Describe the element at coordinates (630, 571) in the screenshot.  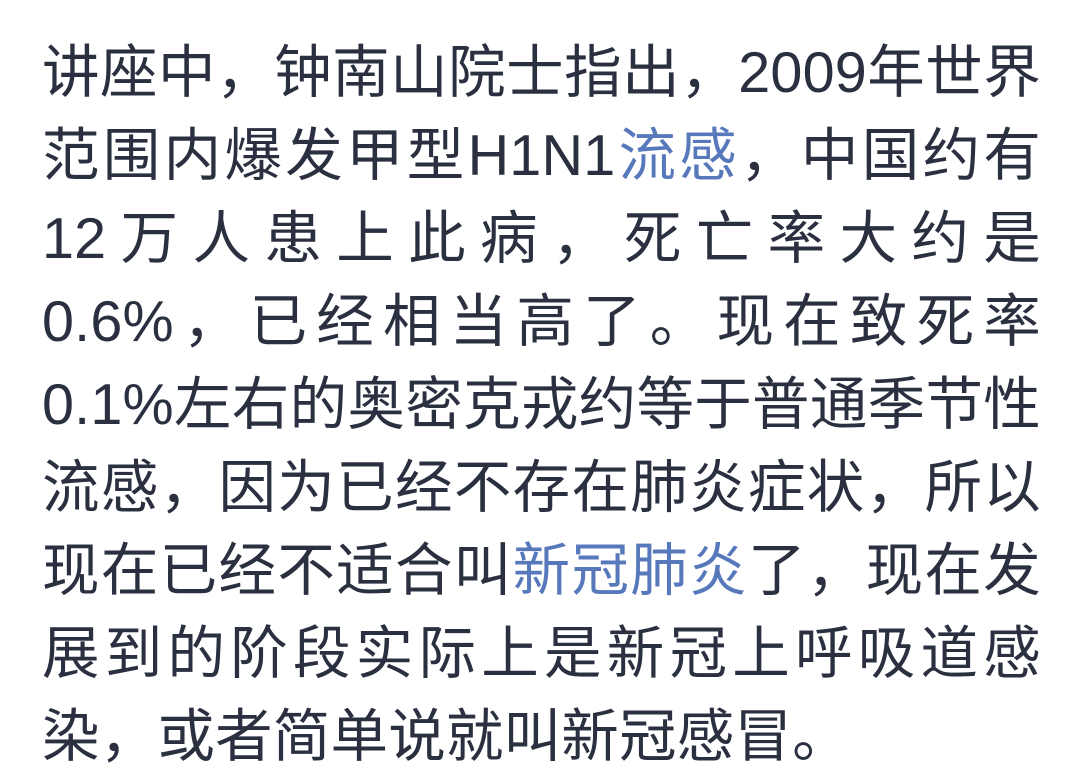
I see `keyword-link-covid-pneumonia: 新冠肺炎` at that location.